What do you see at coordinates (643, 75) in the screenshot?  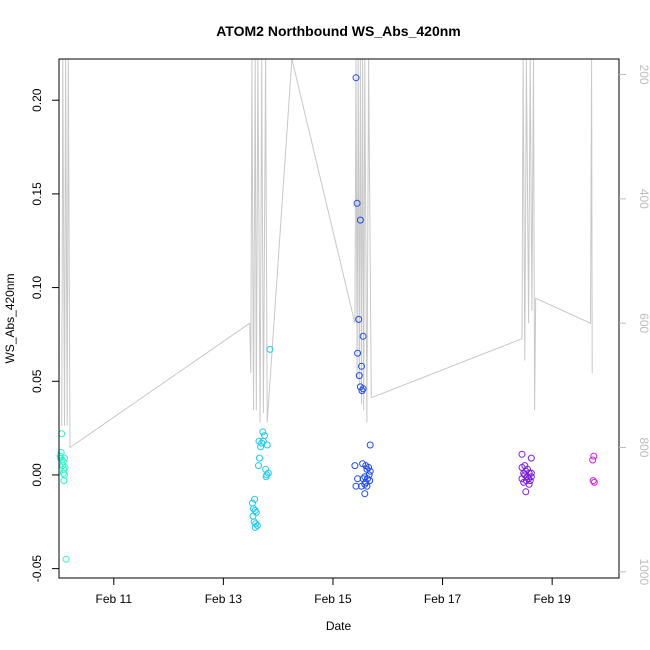 I see `y2-tick-label: 200` at bounding box center [643, 75].